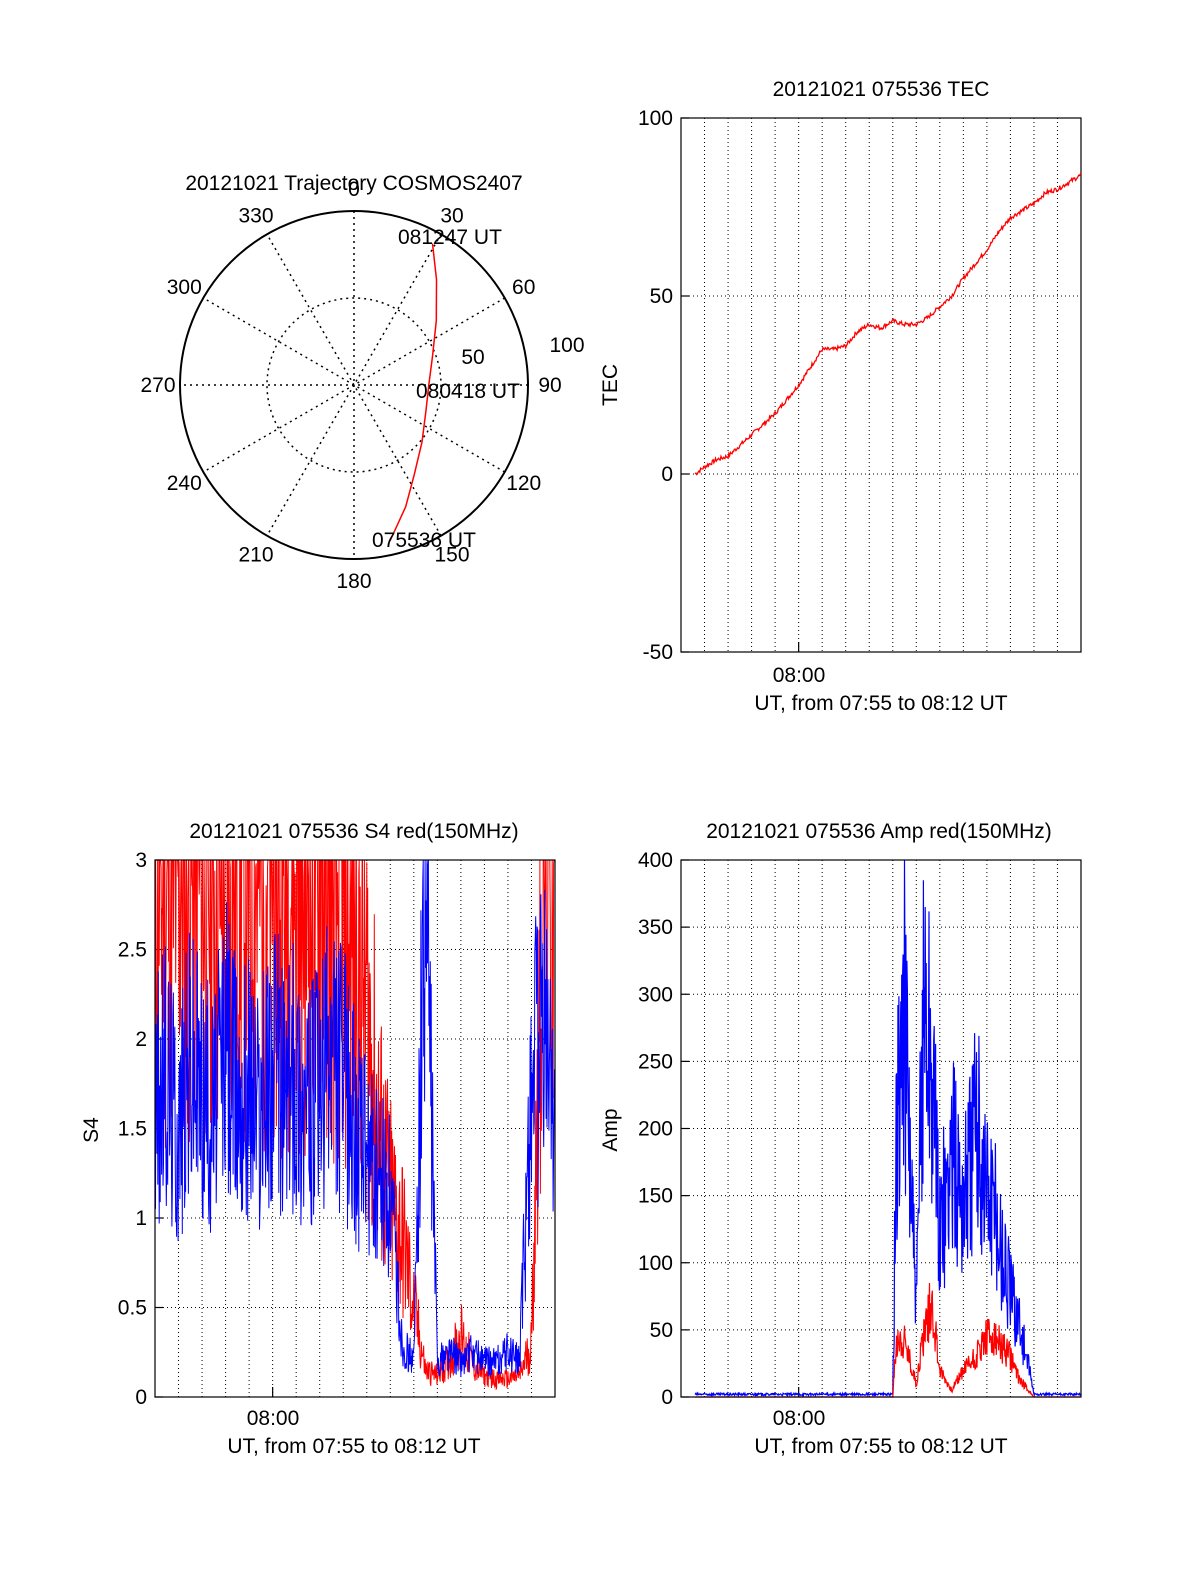 The width and height of the screenshot is (1200, 1575). Describe the element at coordinates (880, 1446) in the screenshot. I see `amp-x-axis-label: UT, from 07:55 to 08:12 UT` at that location.